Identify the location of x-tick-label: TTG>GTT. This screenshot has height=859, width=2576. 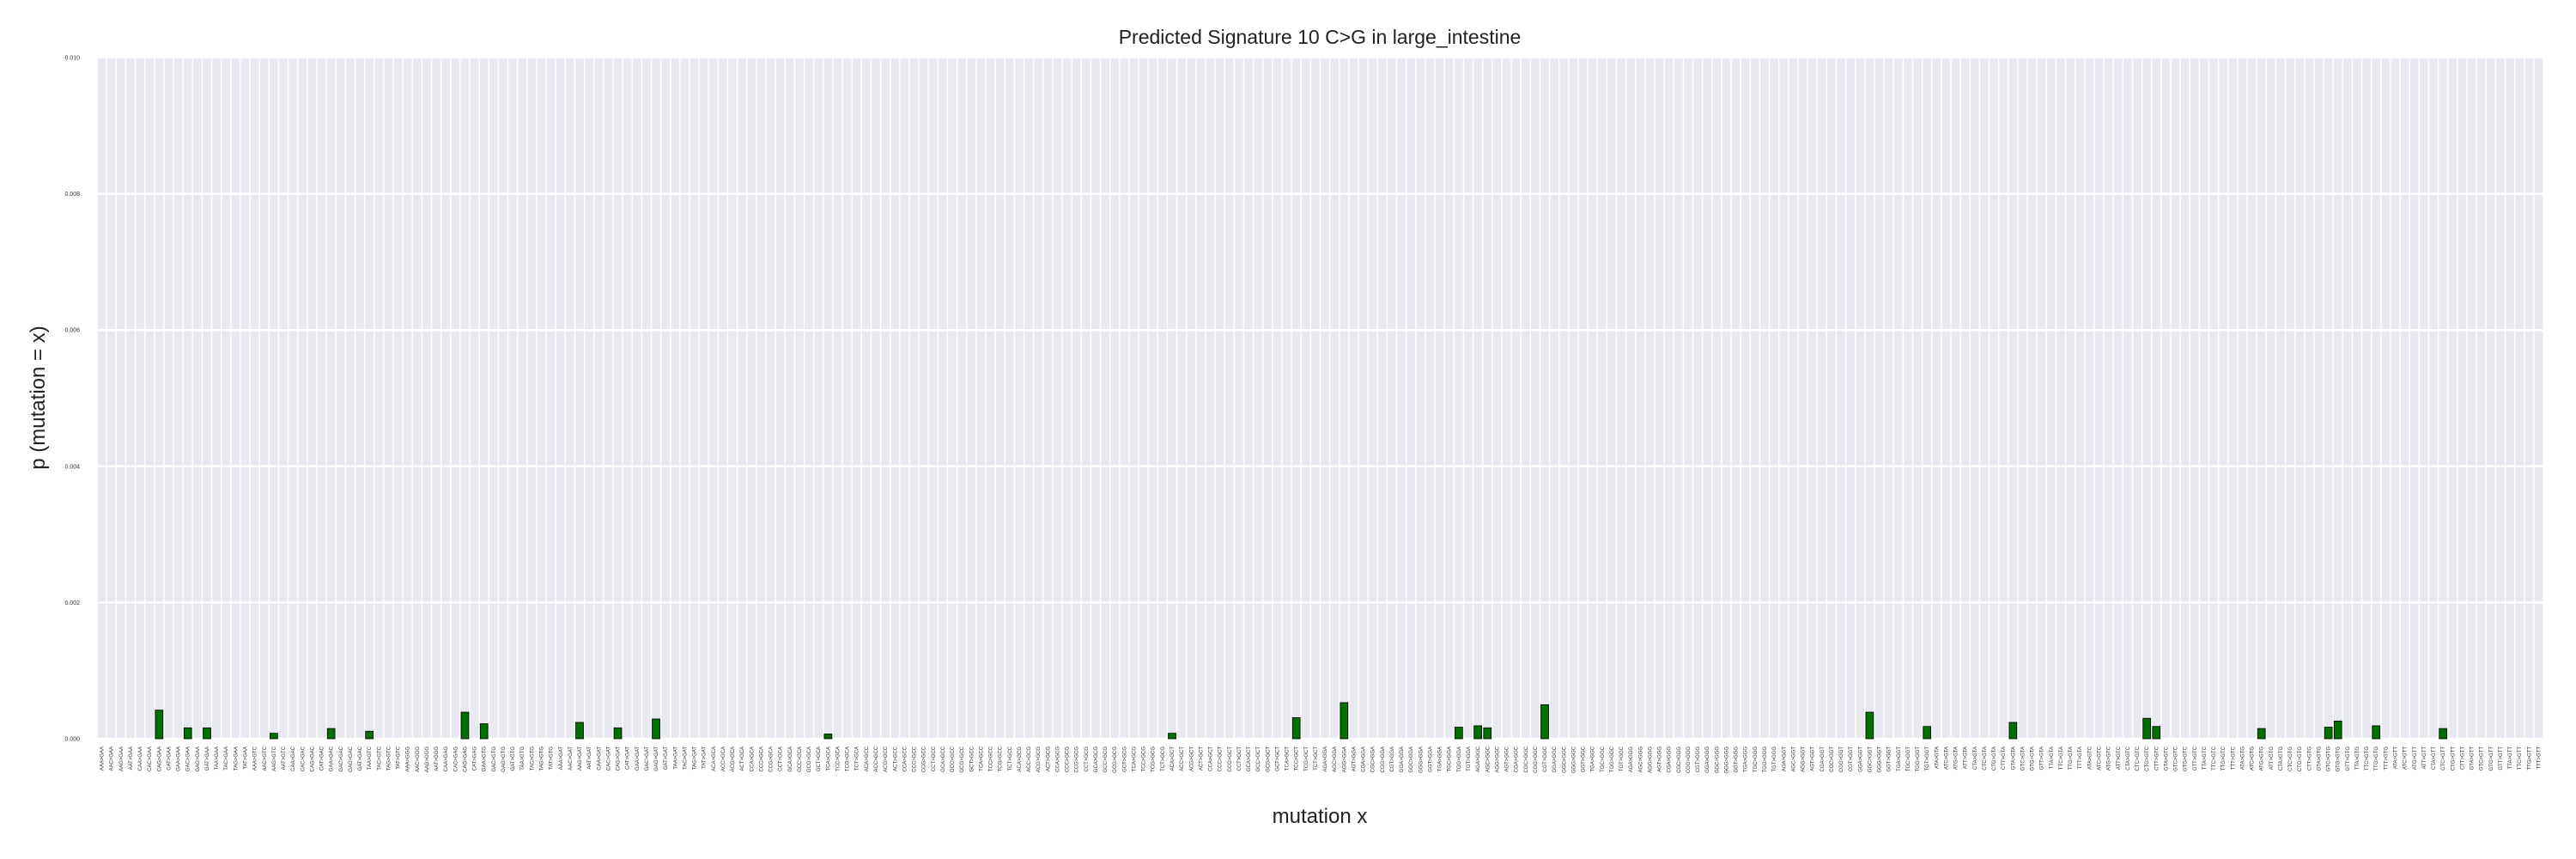
(2529, 758).